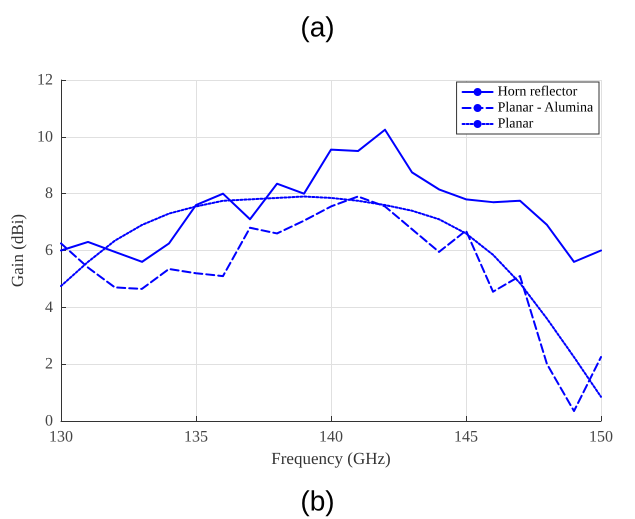  I want to click on y-axis-title: Gain (dBi), so click(18, 251).